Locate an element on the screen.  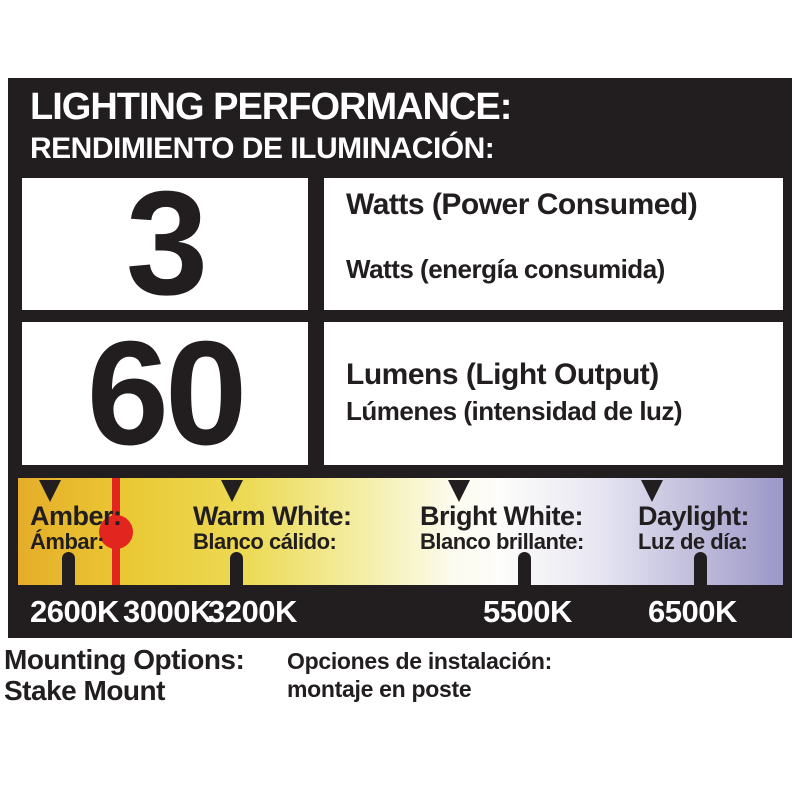
amber-label-english: Amber: is located at coordinates (76, 516).